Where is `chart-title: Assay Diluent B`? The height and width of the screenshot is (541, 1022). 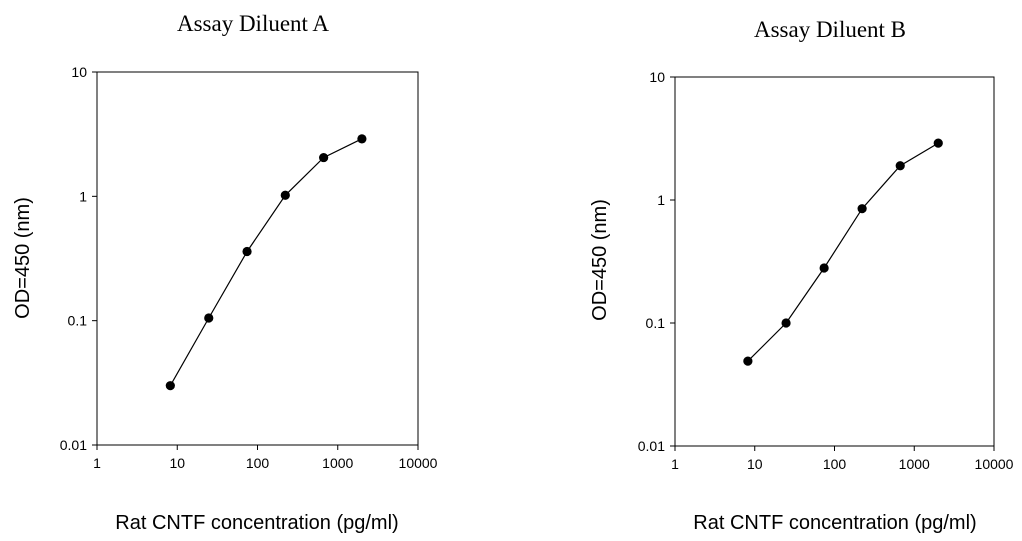
chart-title: Assay Diluent B is located at coordinates (830, 29).